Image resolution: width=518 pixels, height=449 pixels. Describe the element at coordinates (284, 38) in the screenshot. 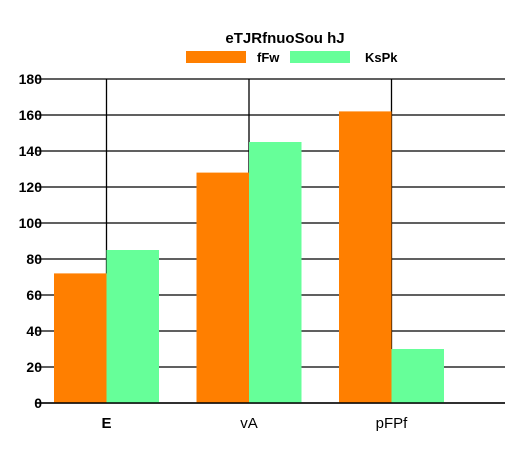

I see `chart-title: eTJRfnuoSou hJ` at that location.